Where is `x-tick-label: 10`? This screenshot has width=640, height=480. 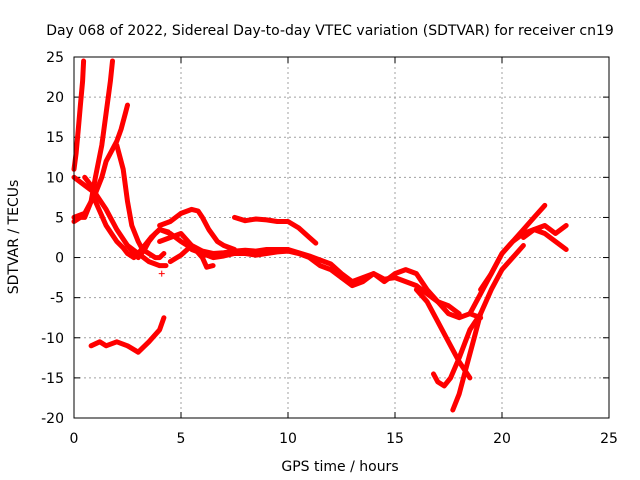
x-tick-label: 10 is located at coordinates (288, 439).